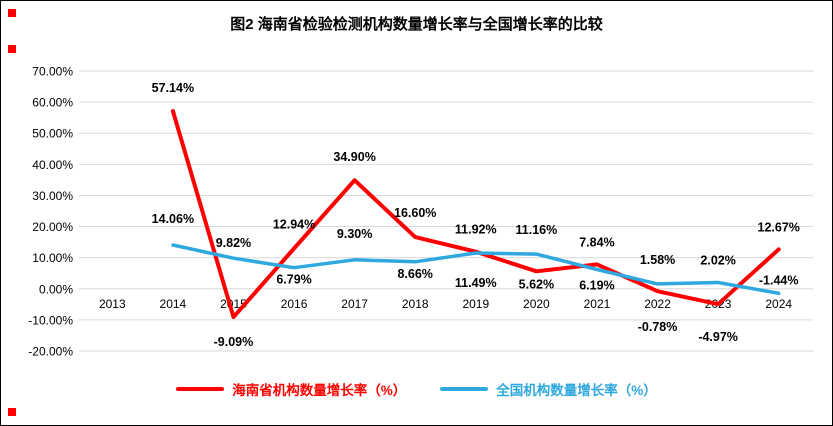 Image resolution: width=833 pixels, height=426 pixels. What do you see at coordinates (596, 242) in the screenshot?
I see `data-label: 7.84%` at bounding box center [596, 242].